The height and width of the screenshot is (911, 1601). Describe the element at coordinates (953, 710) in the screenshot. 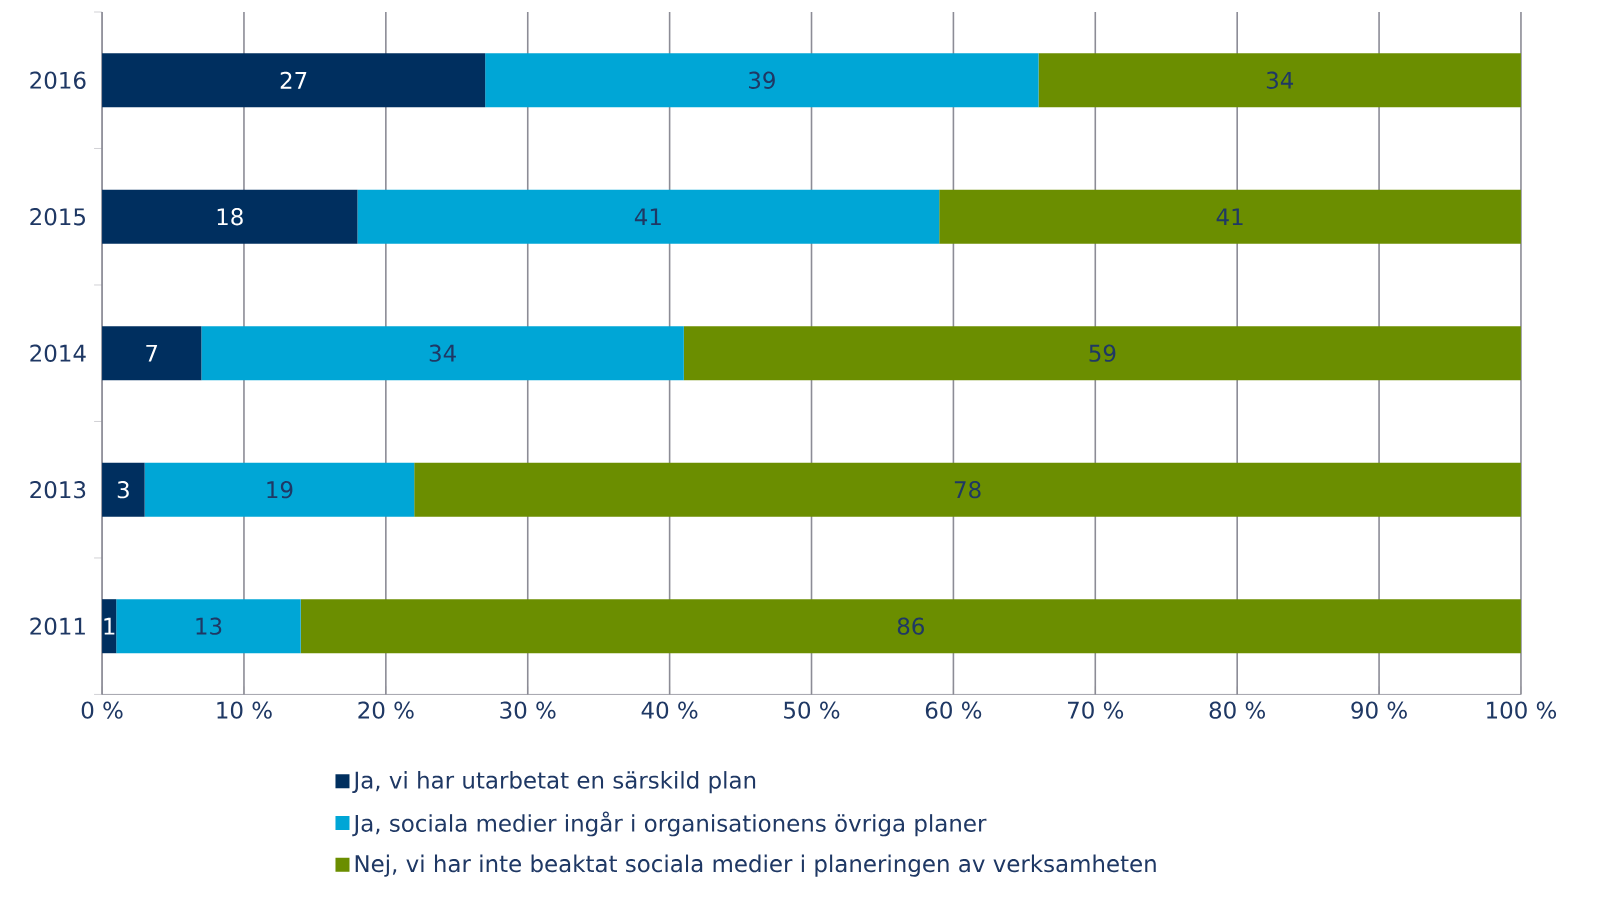

I see `x-tick-label: 60 %` at that location.